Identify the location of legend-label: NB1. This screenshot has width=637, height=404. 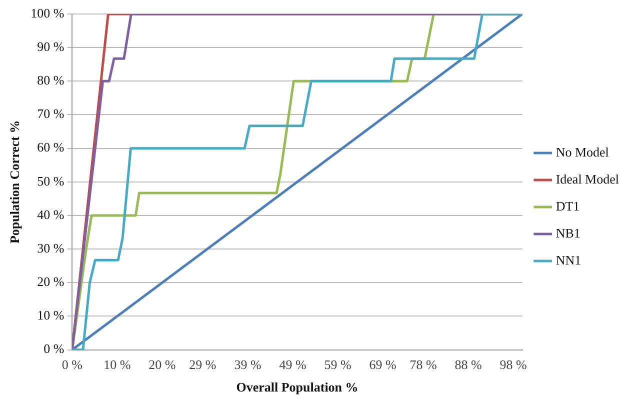
(568, 232).